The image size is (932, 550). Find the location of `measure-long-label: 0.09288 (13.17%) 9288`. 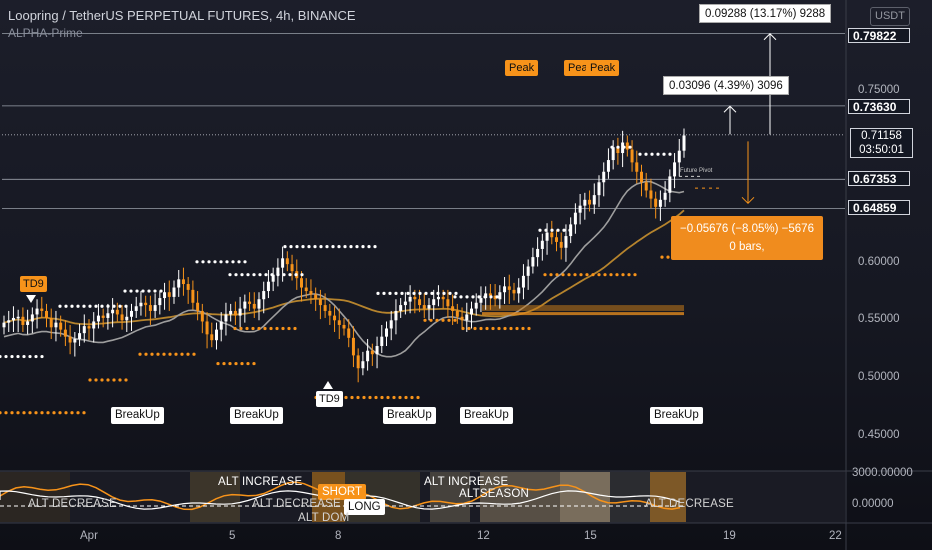

measure-long-label: 0.09288 (13.17%) 9288 is located at coordinates (765, 13).